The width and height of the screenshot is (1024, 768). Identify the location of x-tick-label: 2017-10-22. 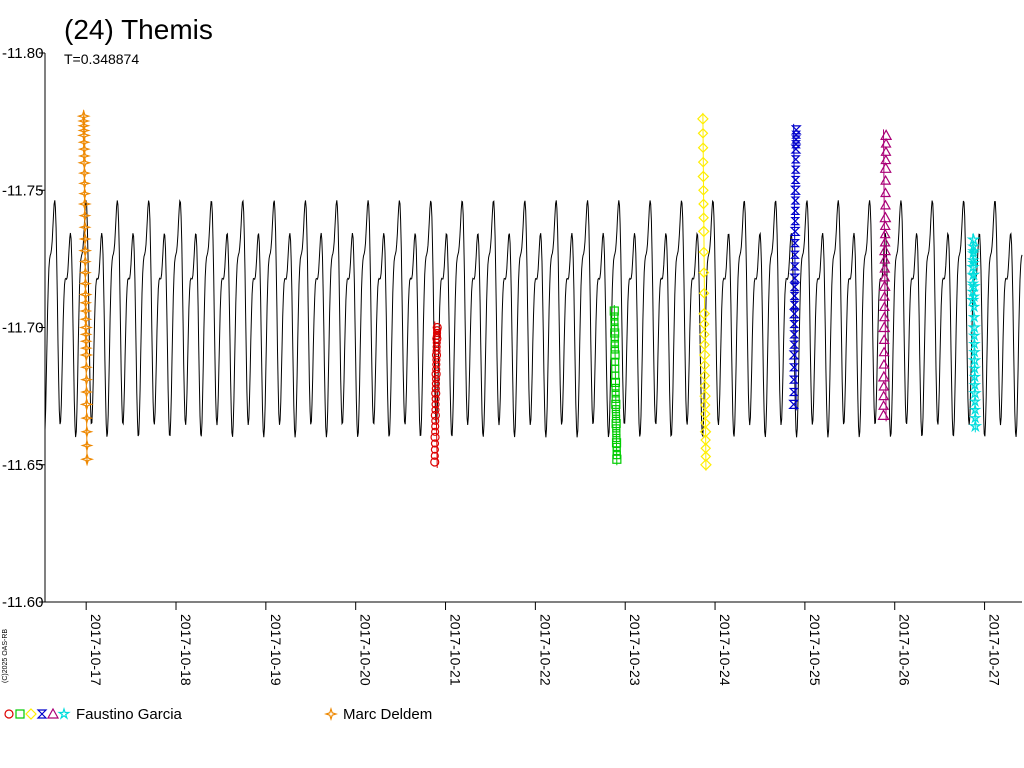
(545, 650).